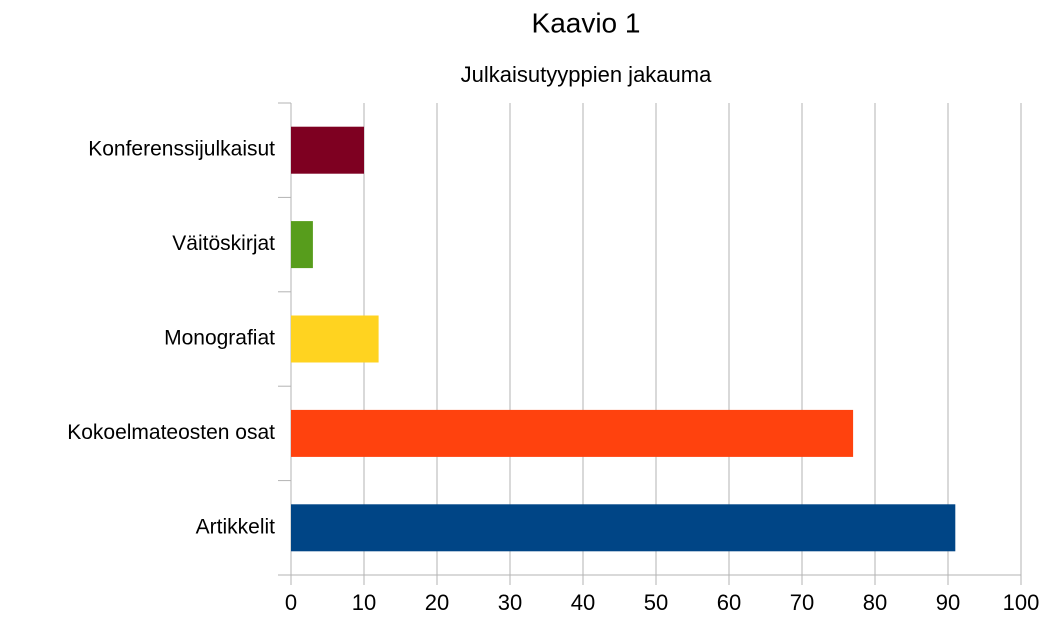  Describe the element at coordinates (510, 602) in the screenshot. I see `x-tick-label: 30` at that location.